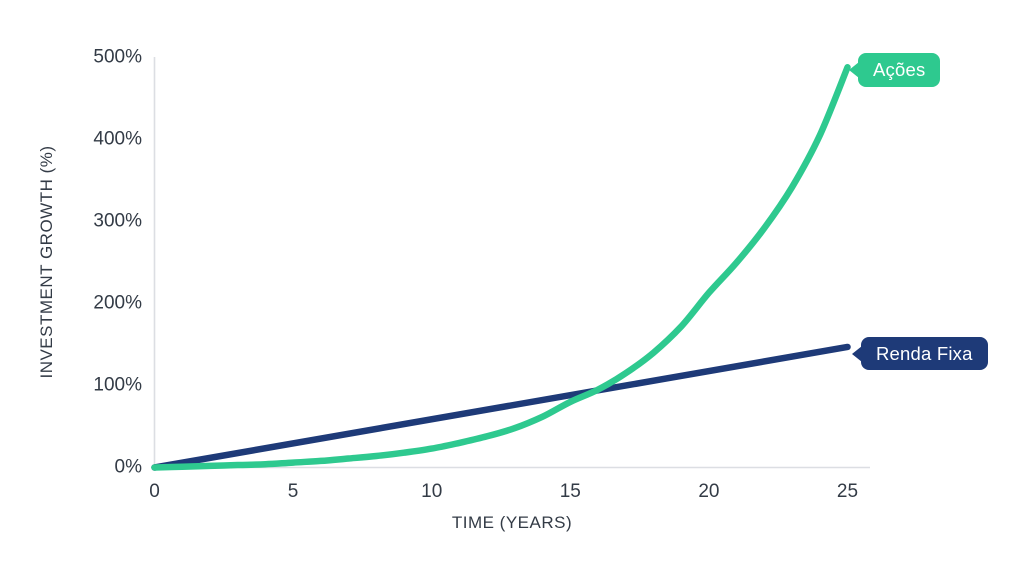 The height and width of the screenshot is (572, 1024). What do you see at coordinates (129, 467) in the screenshot?
I see `y-tick-label: 0%` at bounding box center [129, 467].